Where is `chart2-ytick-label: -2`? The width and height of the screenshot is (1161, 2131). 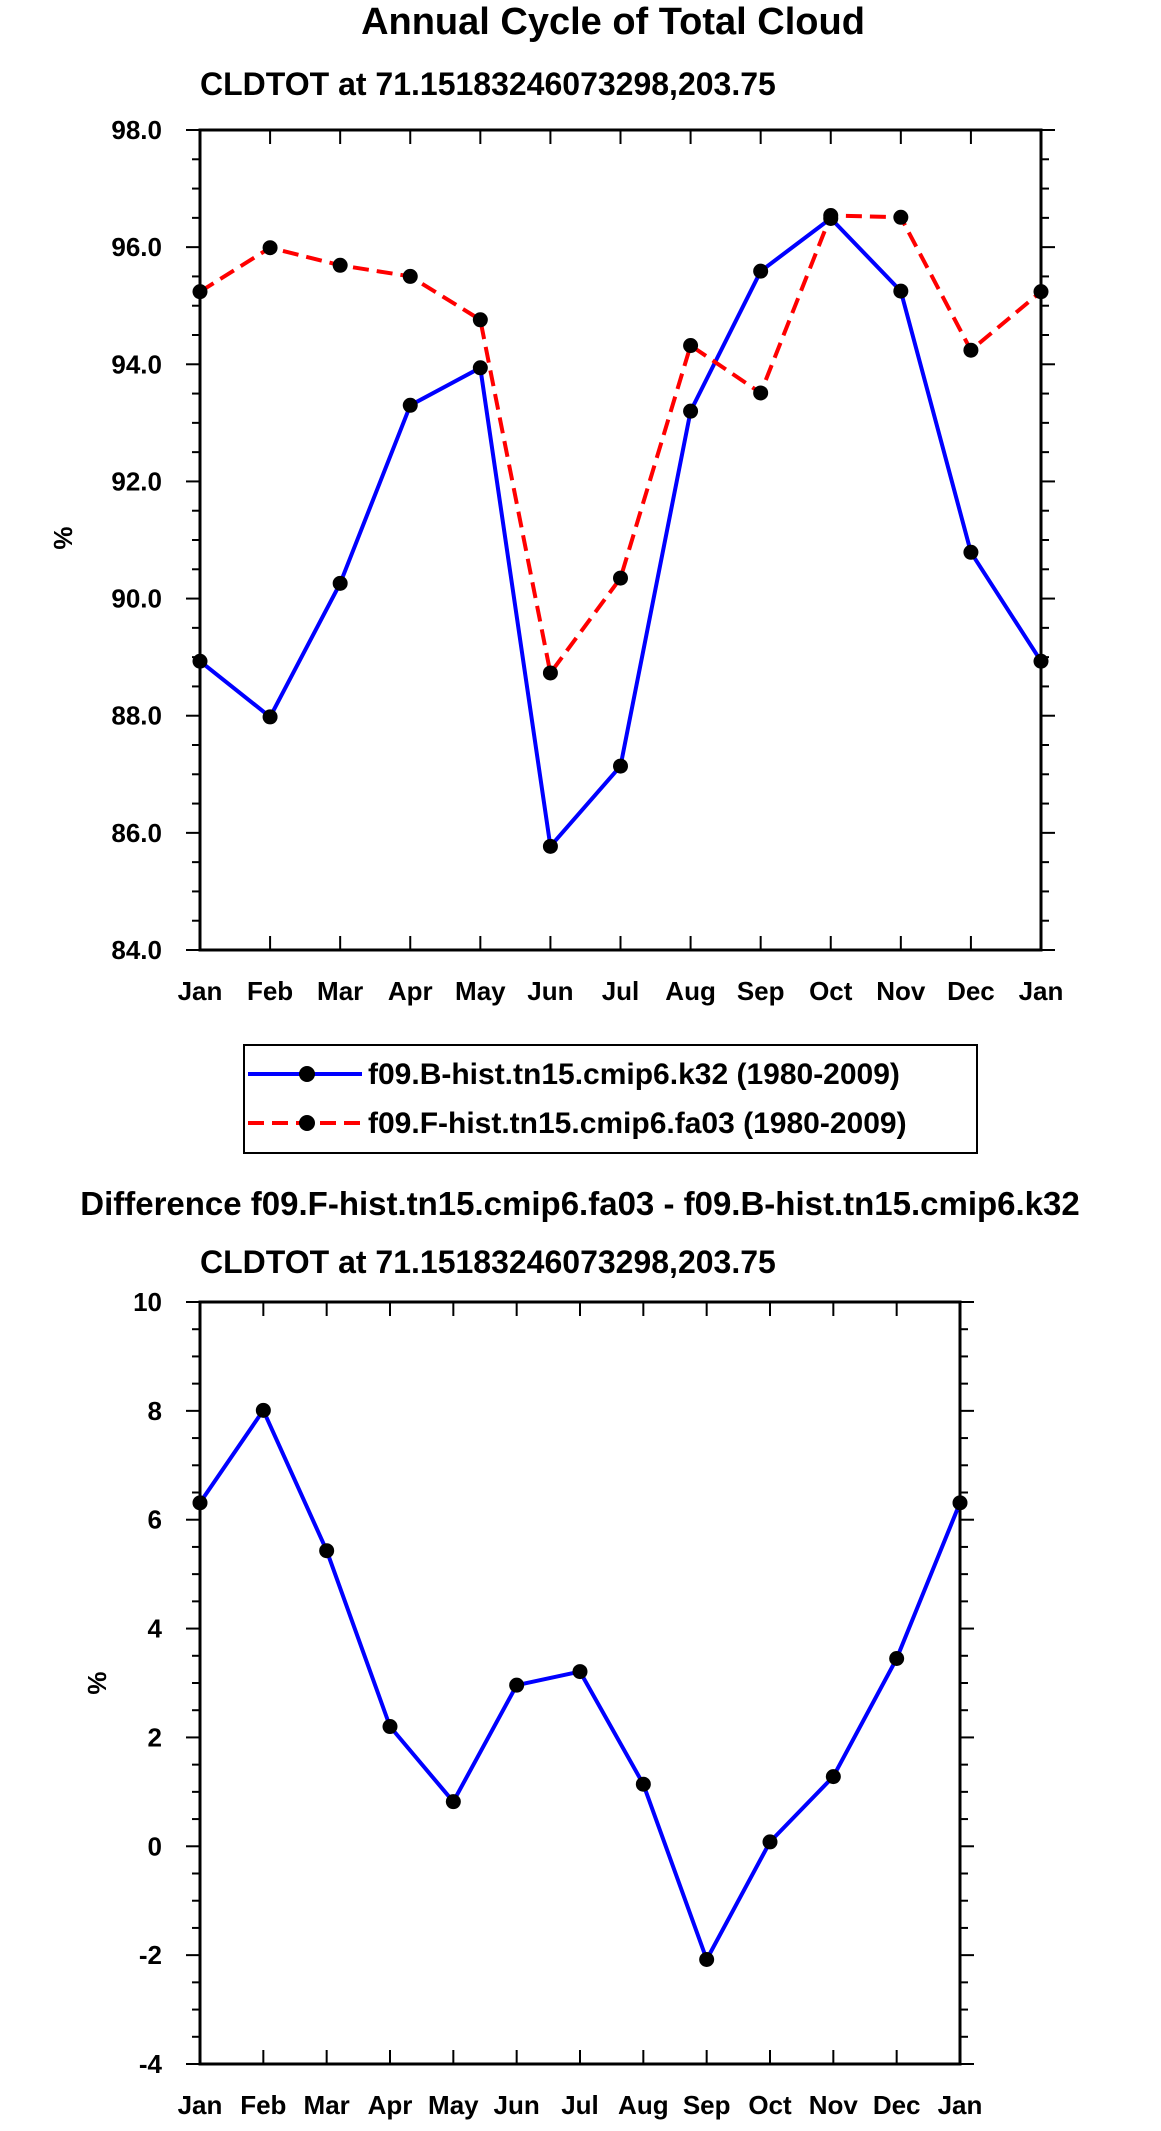 chart2-ytick-label: -2 is located at coordinates (150, 1955).